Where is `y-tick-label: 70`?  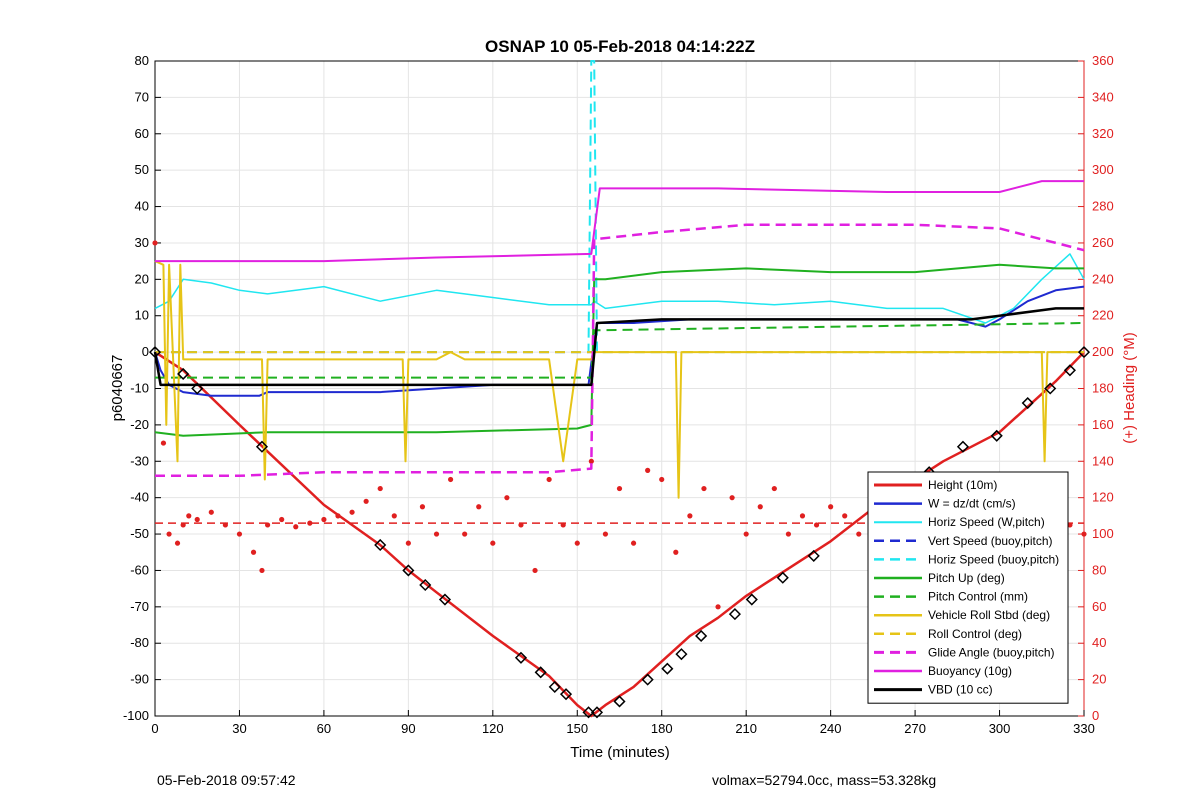
y-tick-label: 70 is located at coordinates (142, 96).